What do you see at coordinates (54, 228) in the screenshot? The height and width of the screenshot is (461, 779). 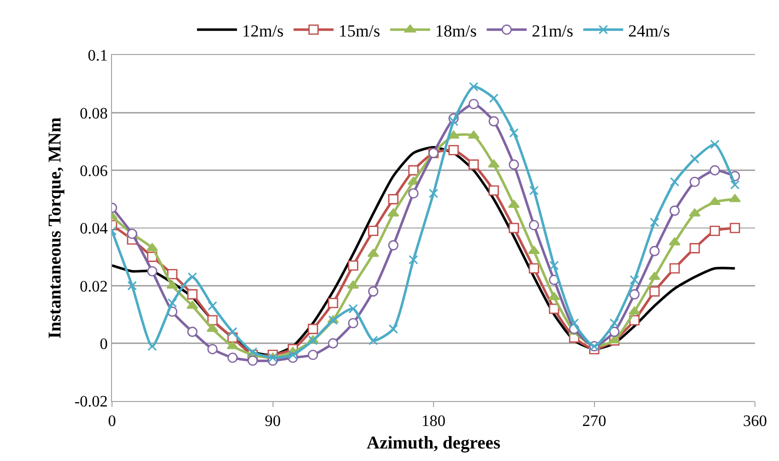 I see `y-axis-title: Instantaneous Torque, MNm` at bounding box center [54, 228].